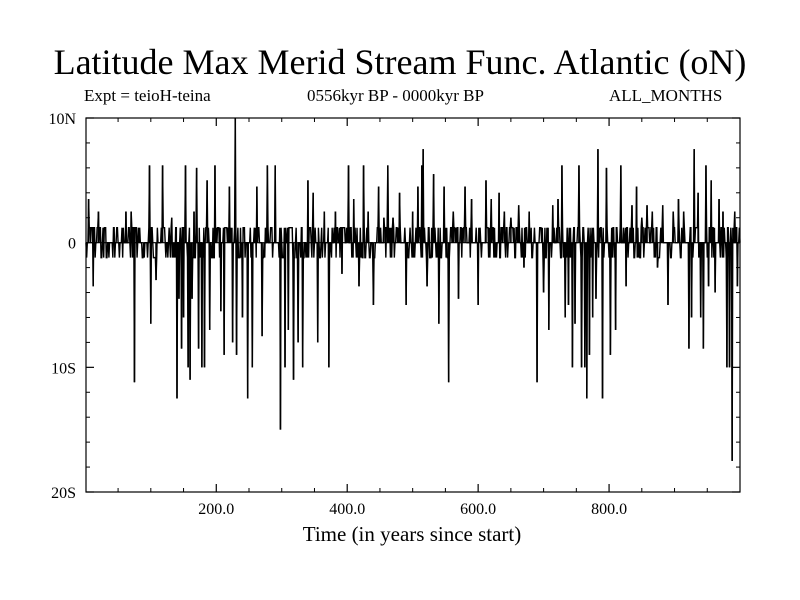 This screenshot has width=800, height=600. Describe the element at coordinates (216, 509) in the screenshot. I see `x-tick-label: 200.0` at that location.